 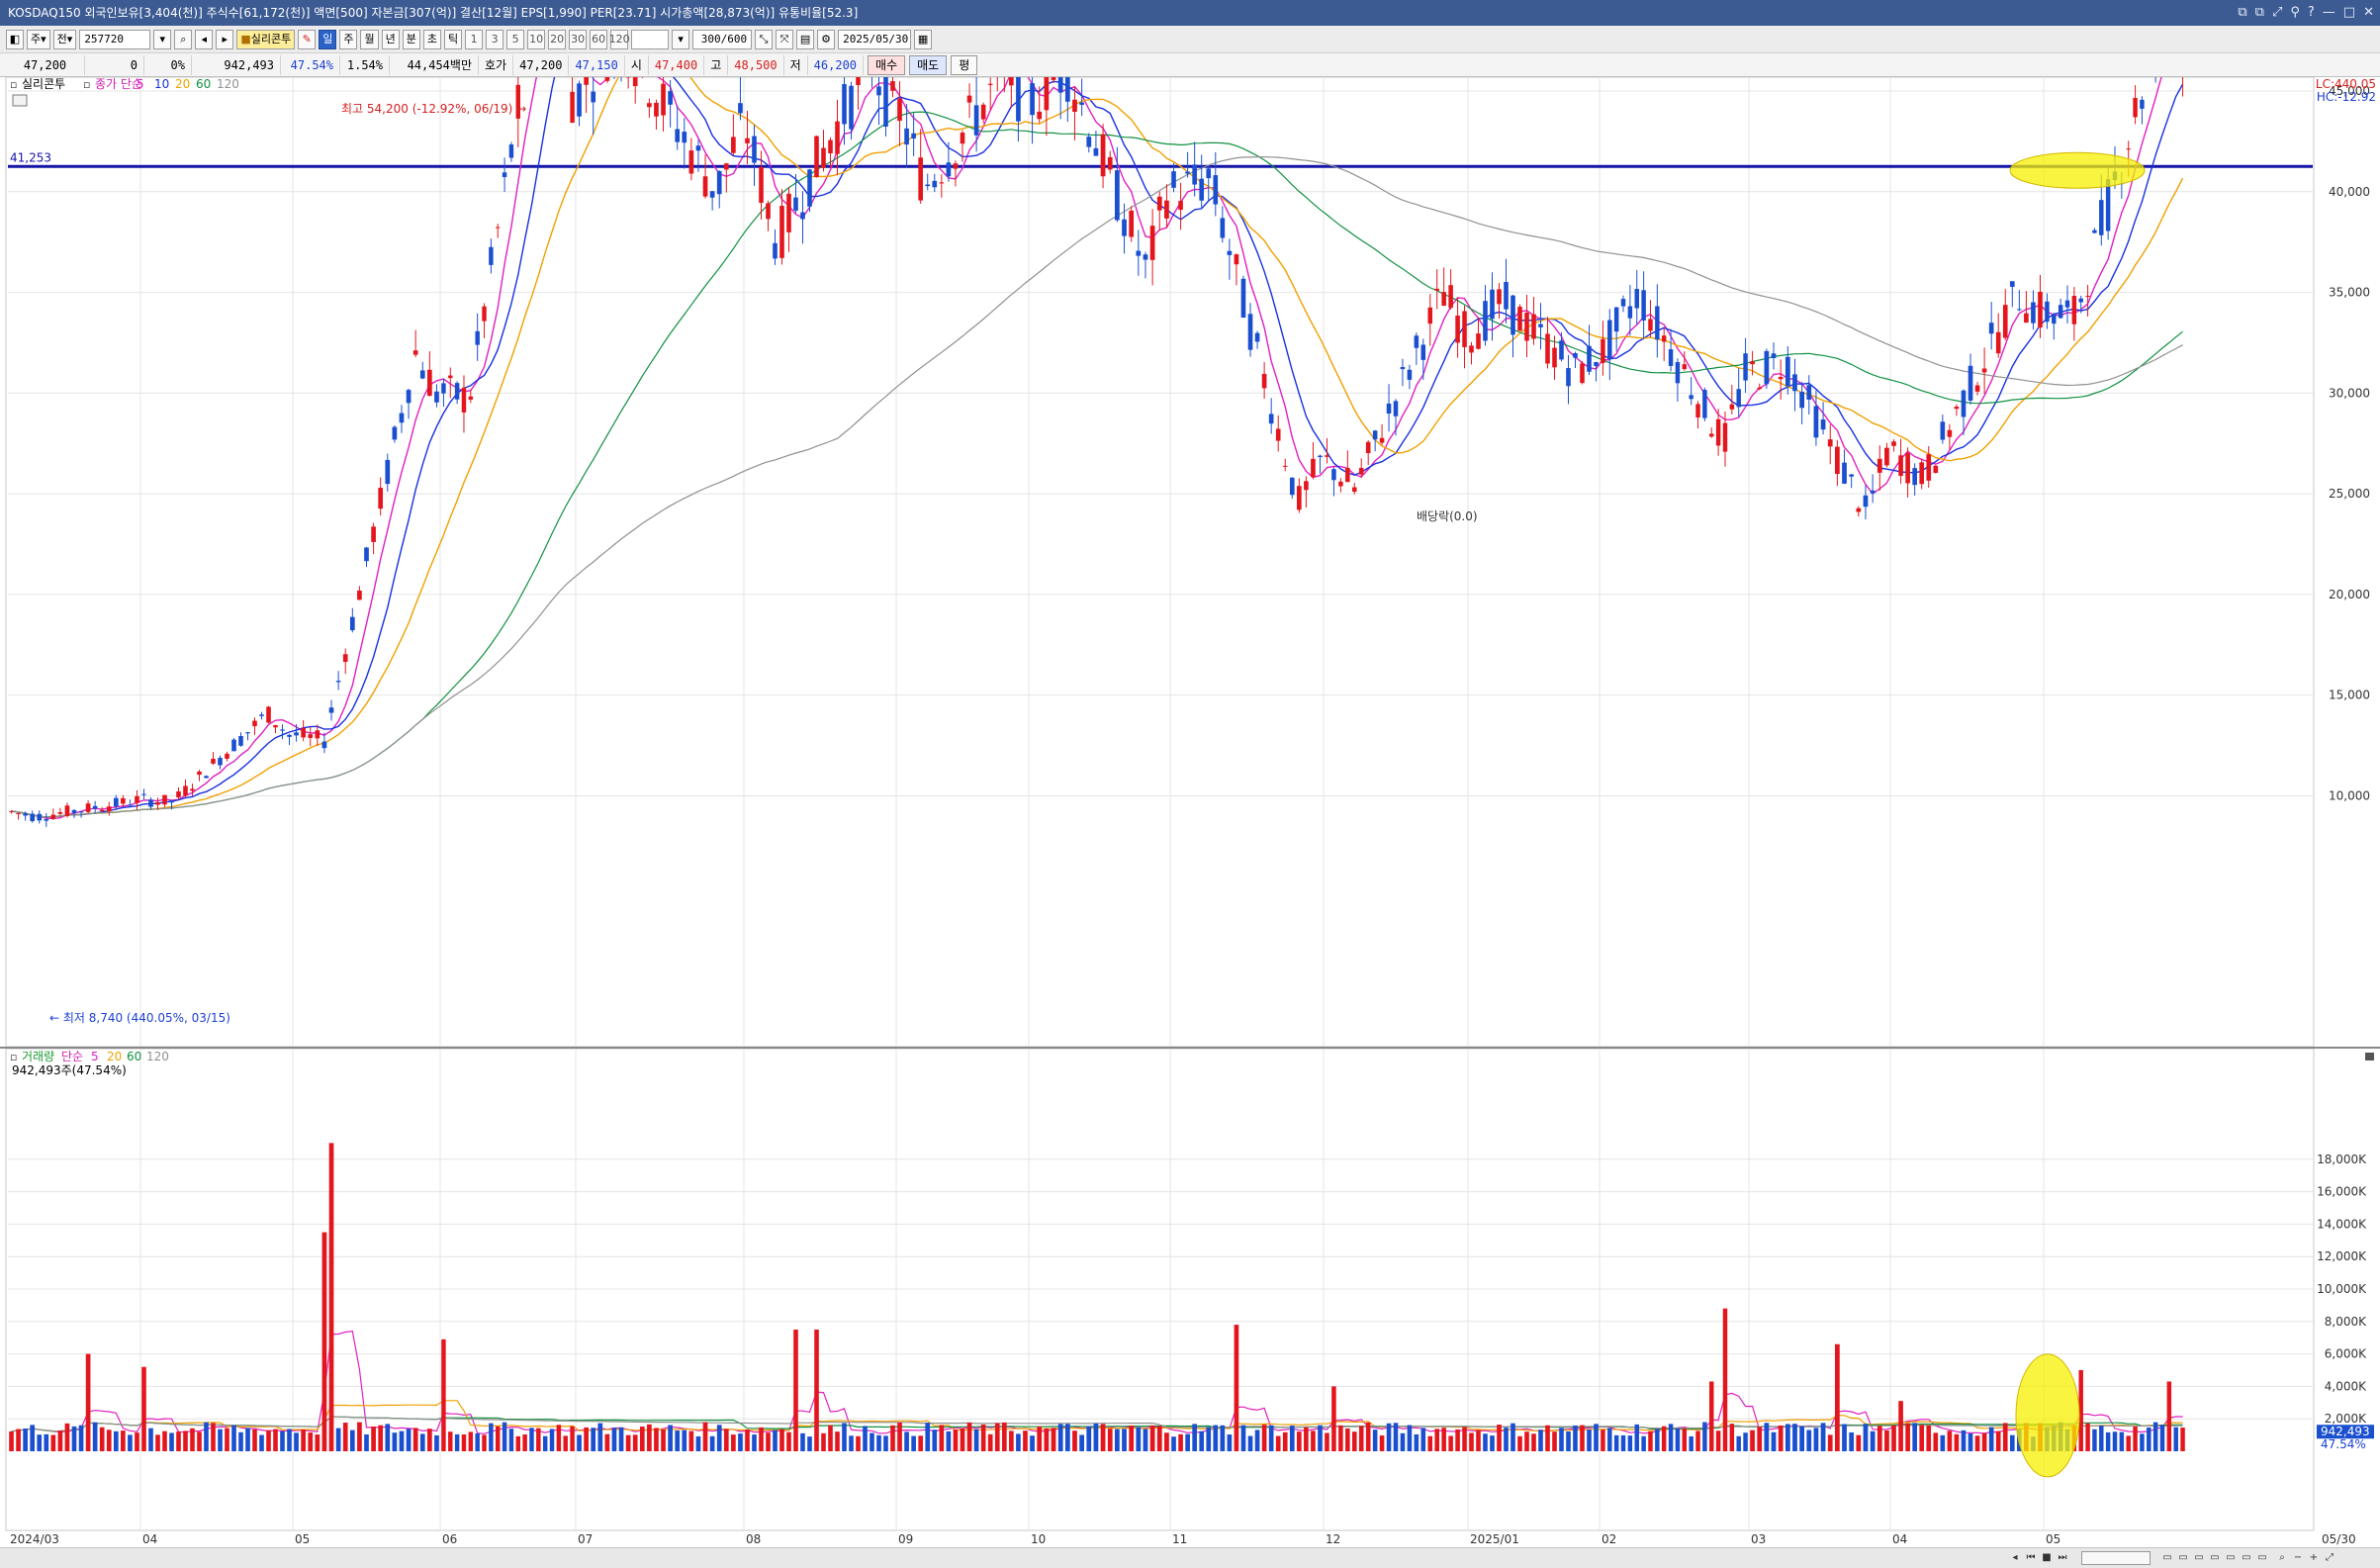 I want to click on date-input: 2025/05/30, so click(x=875, y=39).